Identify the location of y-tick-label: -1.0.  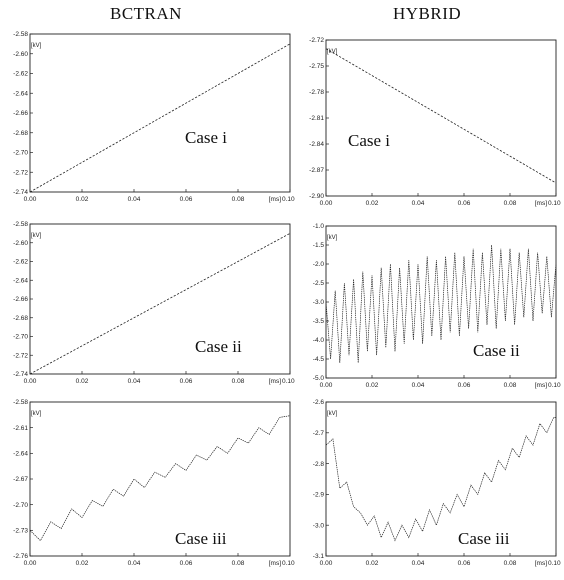
(319, 226).